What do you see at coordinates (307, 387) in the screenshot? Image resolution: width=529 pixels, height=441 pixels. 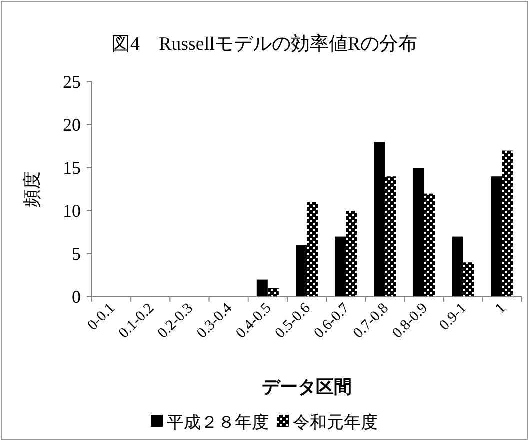 I see `x-axis-title: データ区間` at bounding box center [307, 387].